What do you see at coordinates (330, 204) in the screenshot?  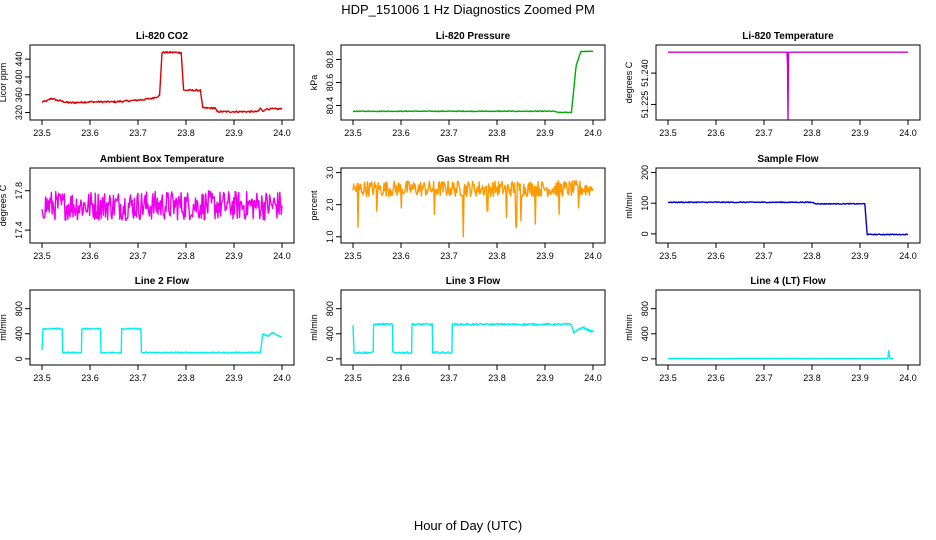 I see `y-tick-label: 2.0` at bounding box center [330, 204].